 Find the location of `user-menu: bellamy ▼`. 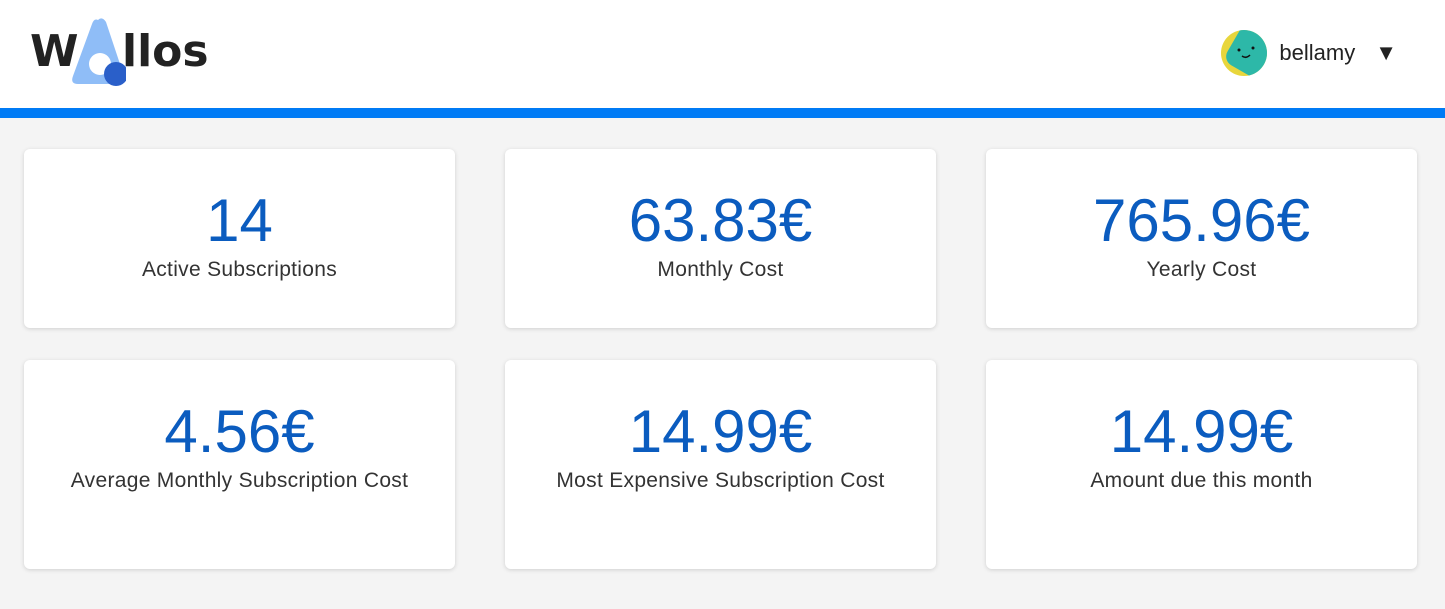

user-menu: bellamy ▼ is located at coordinates (1309, 53).